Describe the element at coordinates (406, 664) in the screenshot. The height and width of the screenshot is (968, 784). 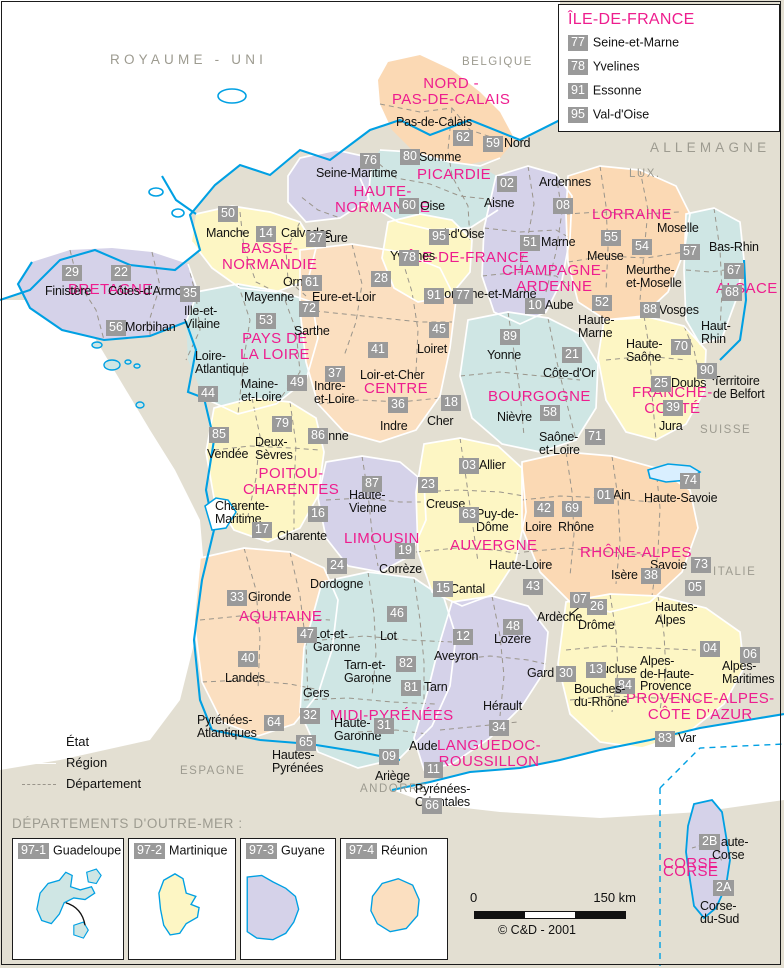
I see `department-number-82: 82` at that location.